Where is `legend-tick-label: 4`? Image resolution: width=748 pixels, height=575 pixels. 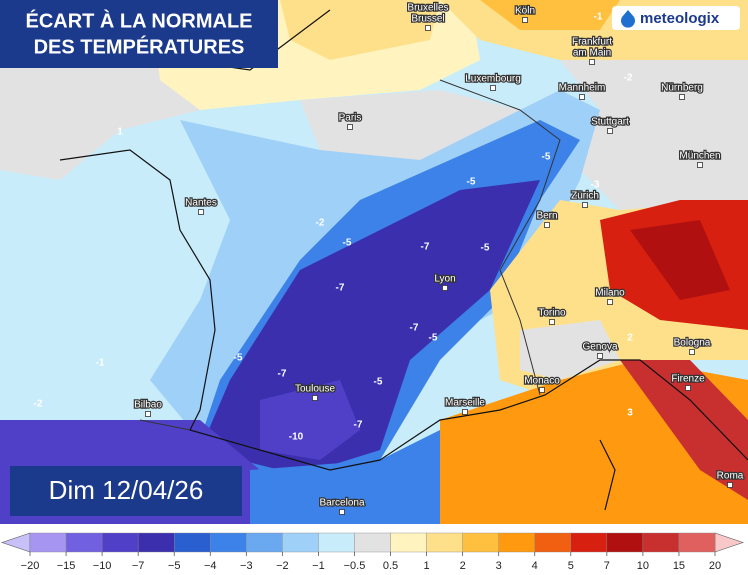
legend-tick-label: 4 is located at coordinates (535, 566).